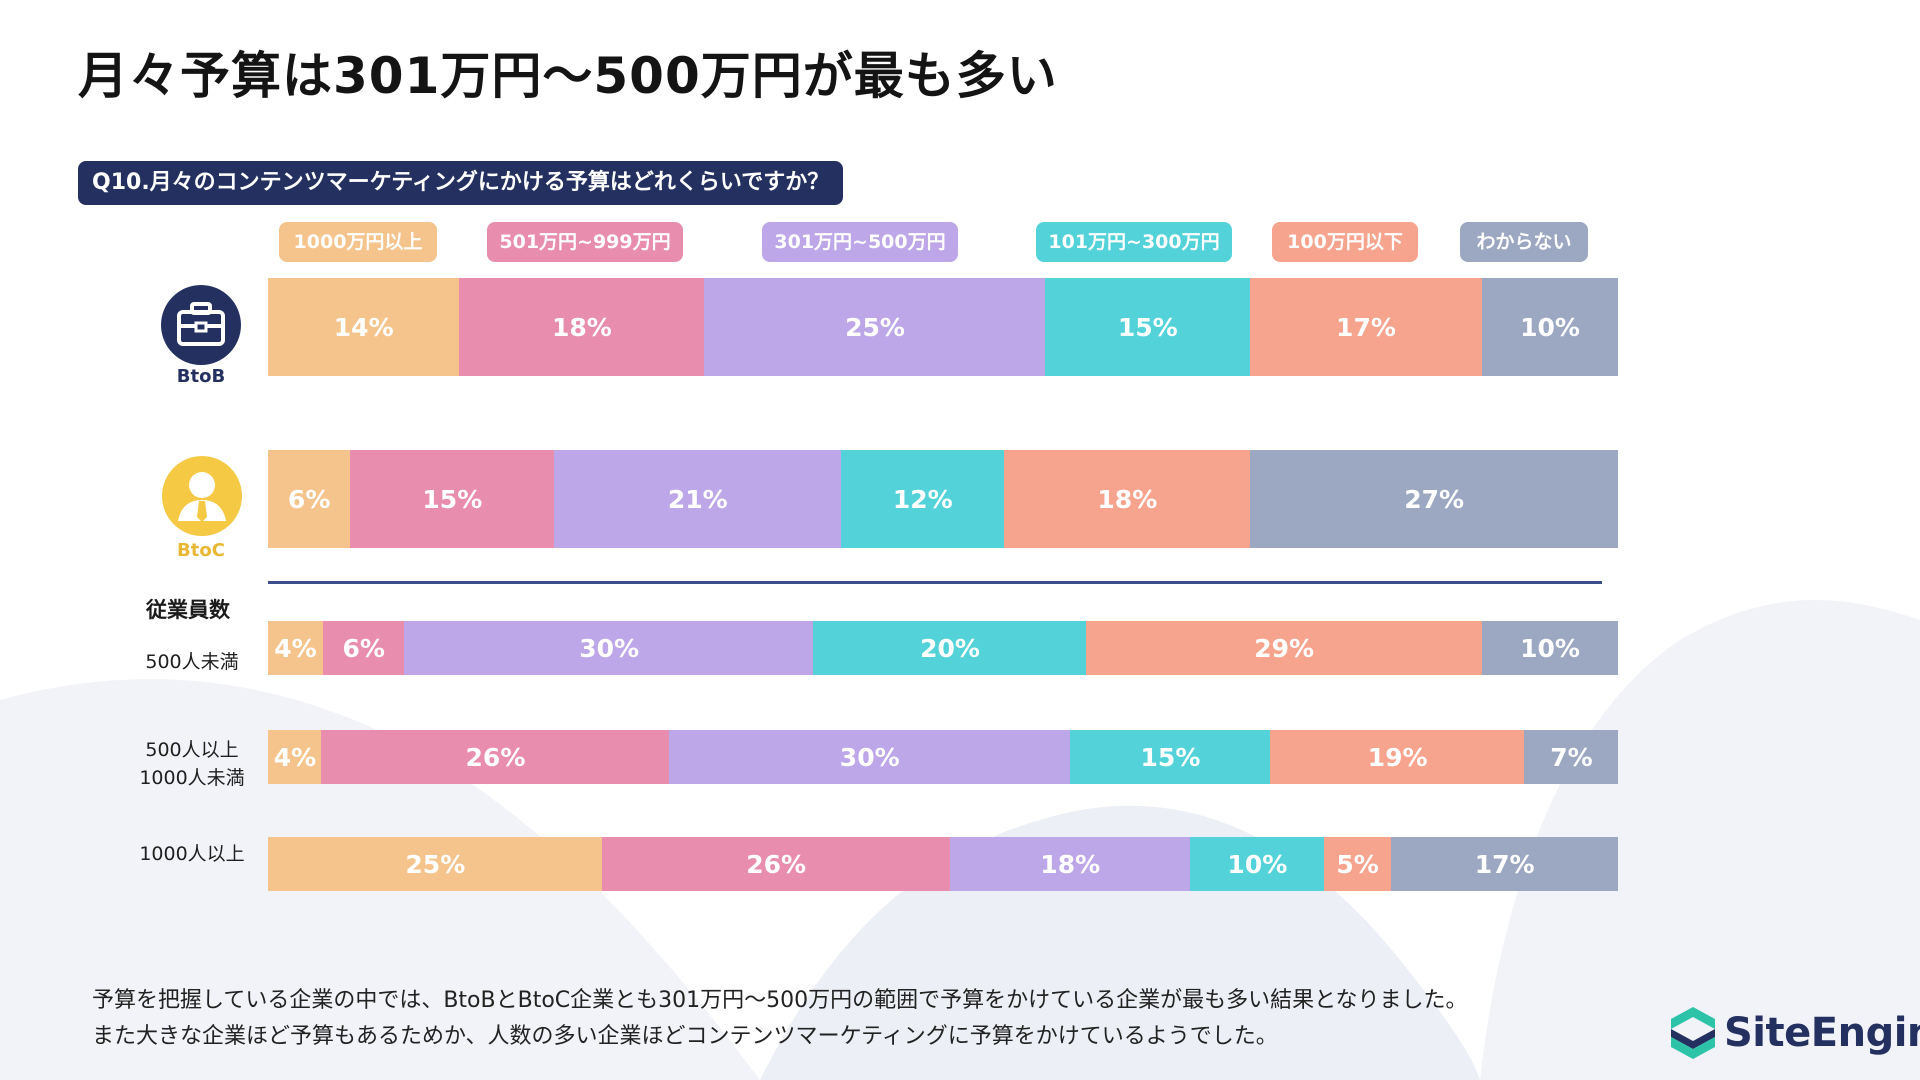  What do you see at coordinates (358, 242) in the screenshot?
I see `legend-item-1000-plus: 1000万円以上` at bounding box center [358, 242].